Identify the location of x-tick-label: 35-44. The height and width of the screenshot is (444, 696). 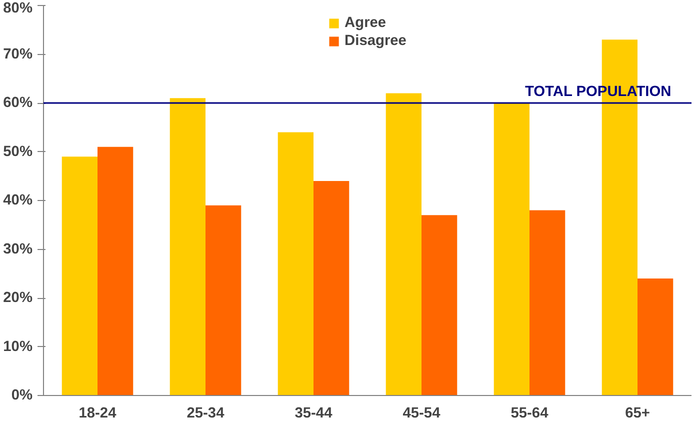
(314, 414).